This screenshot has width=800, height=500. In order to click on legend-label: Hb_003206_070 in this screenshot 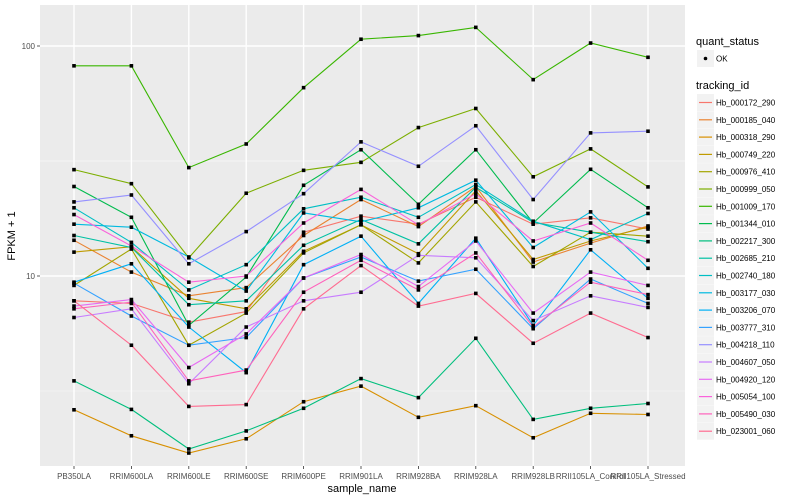, I will do `click(746, 310)`.